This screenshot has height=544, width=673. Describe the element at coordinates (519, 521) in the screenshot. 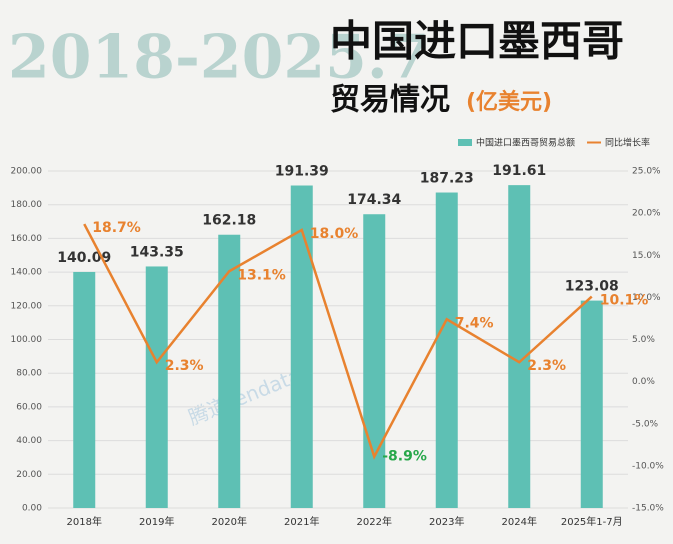

I see `x-tick-label: 2024年` at that location.